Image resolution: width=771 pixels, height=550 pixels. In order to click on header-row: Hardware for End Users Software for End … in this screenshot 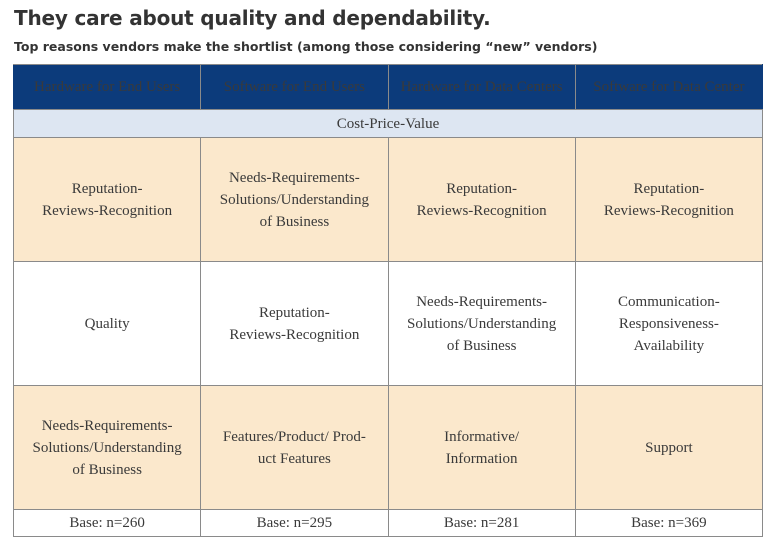, I will do `click(388, 87)`.